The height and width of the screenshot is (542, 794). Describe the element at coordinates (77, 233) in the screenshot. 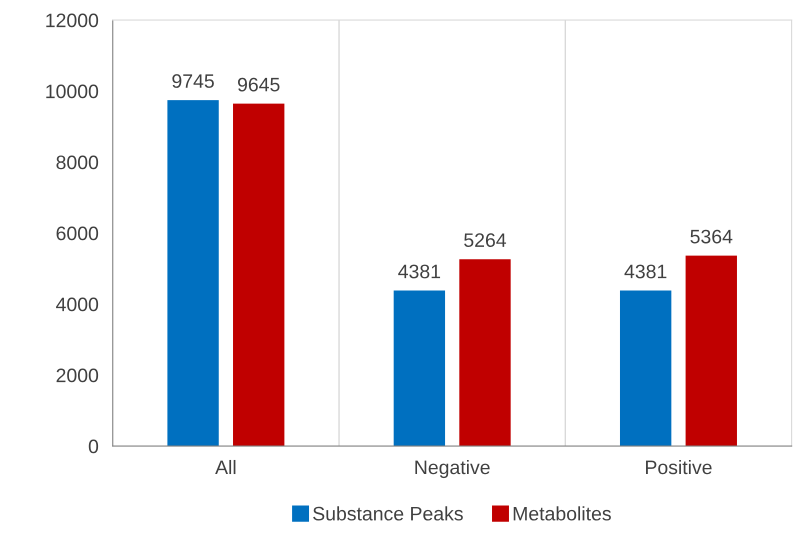

I see `y-tick-label: 6000` at that location.